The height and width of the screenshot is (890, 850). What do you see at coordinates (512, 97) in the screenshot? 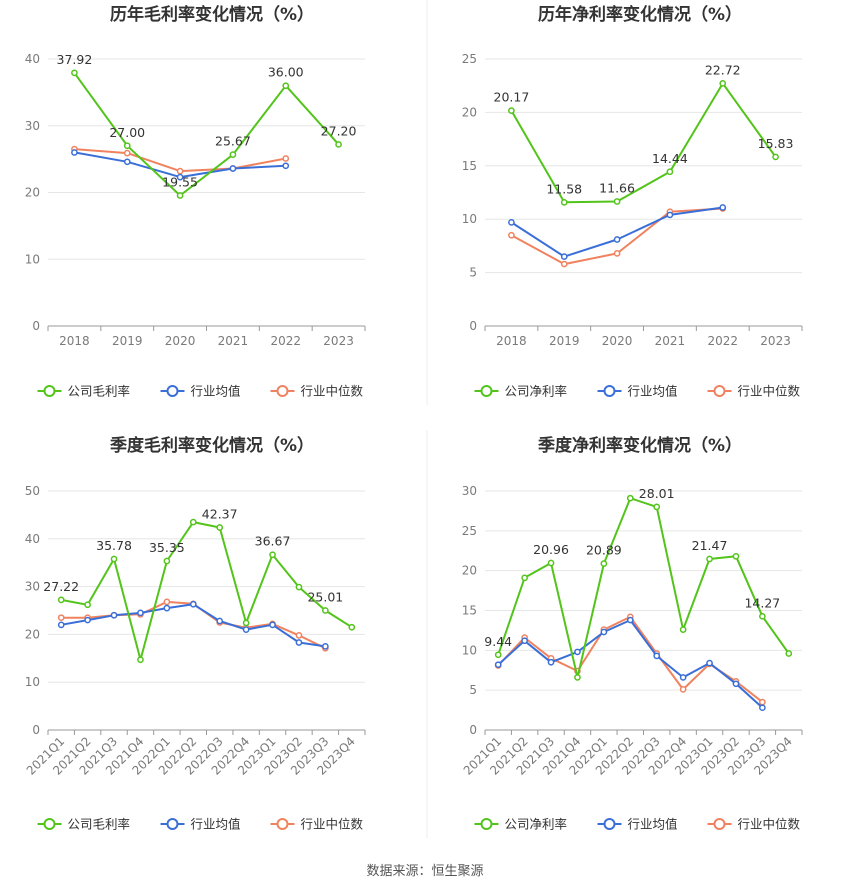
I see `data-label: 20.17` at bounding box center [512, 97].